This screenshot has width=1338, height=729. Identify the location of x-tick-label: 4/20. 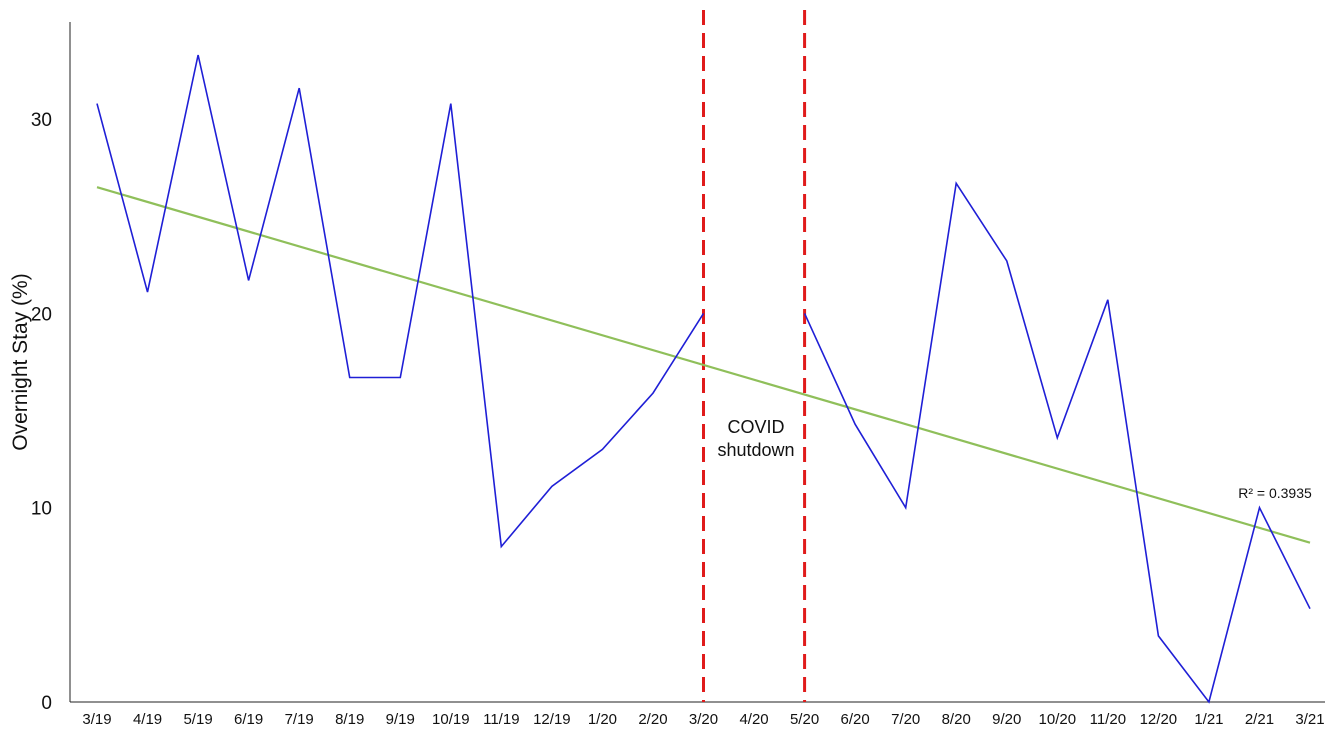
(753, 719).